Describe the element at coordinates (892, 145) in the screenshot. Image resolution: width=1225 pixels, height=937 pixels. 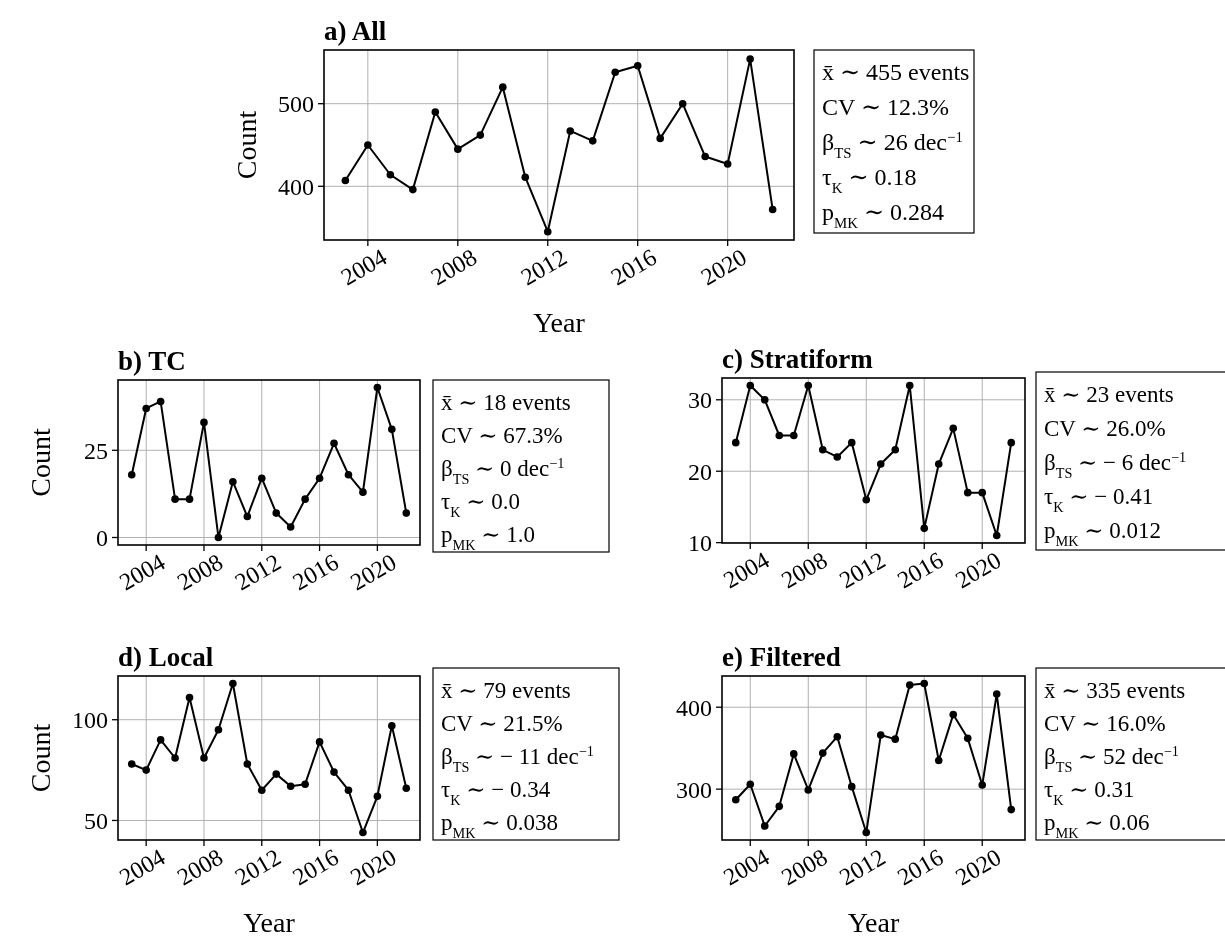
I see `text: β$_{TS}$ ∼ 26 dec$^{−1}$` at that location.